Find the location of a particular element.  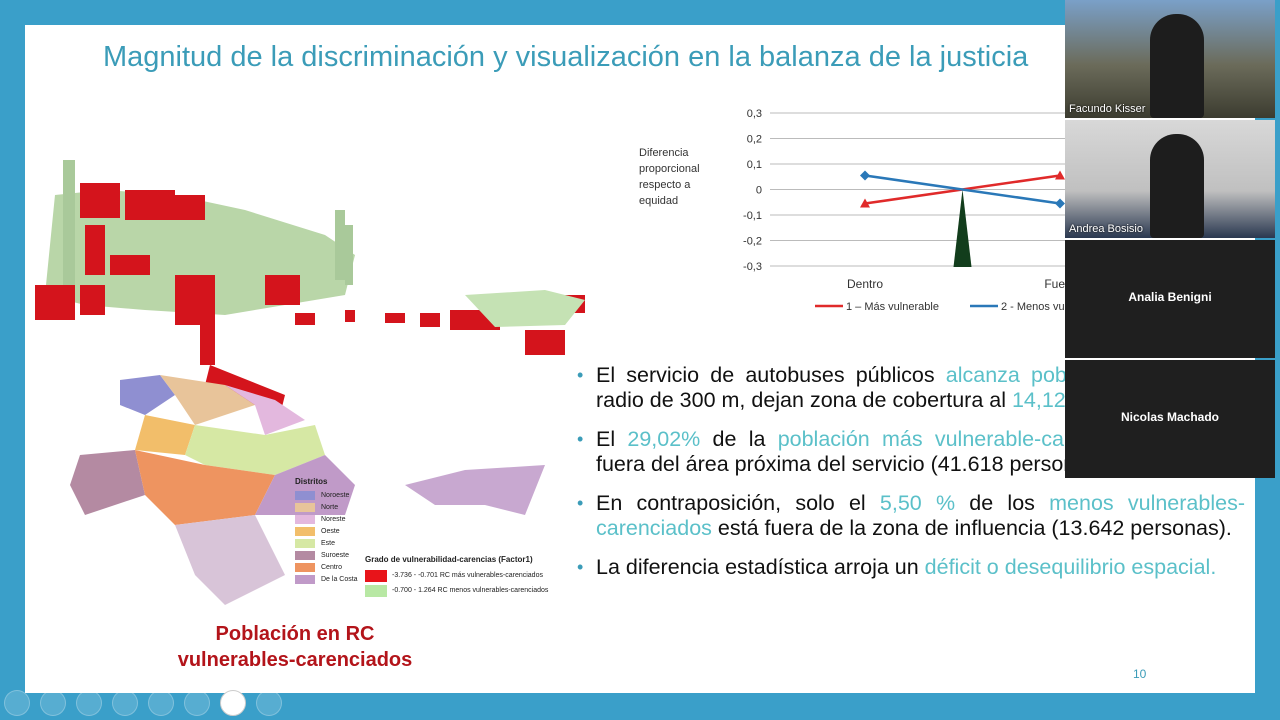

participant-tile: Facundo Kisser is located at coordinates (1170, 59).